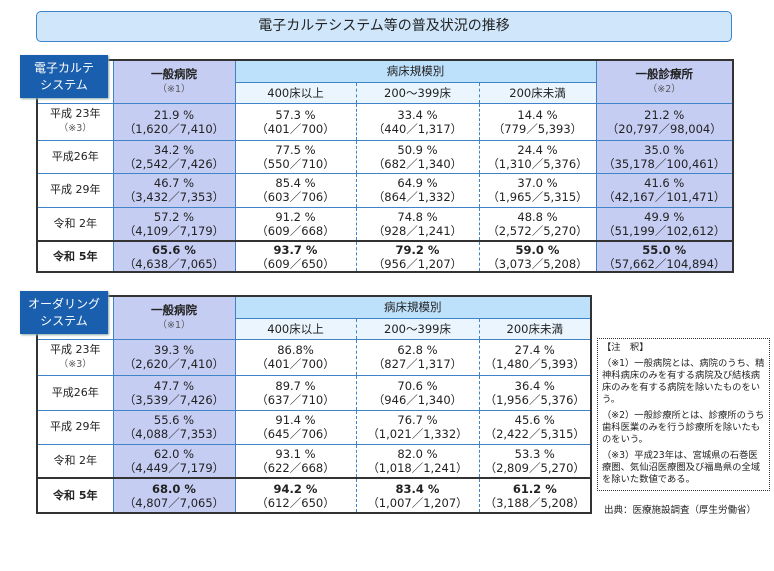  What do you see at coordinates (413, 307) in the screenshot?
I see `header-bed-size: 病床規模別` at bounding box center [413, 307].